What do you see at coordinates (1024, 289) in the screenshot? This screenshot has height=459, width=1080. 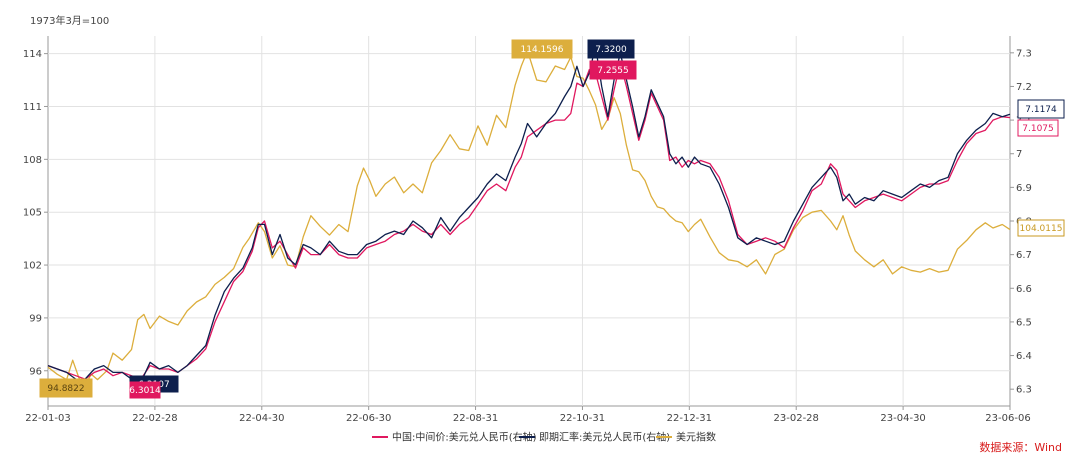 I see `right-tick-label: 6.6` at bounding box center [1024, 289].